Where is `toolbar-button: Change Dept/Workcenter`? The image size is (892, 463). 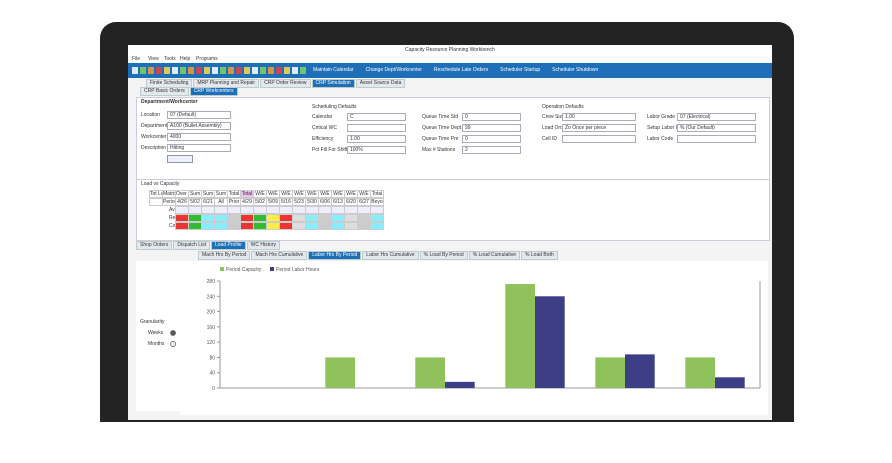
toolbar-button: Change Dept/Workcenter is located at coordinates (393, 70).